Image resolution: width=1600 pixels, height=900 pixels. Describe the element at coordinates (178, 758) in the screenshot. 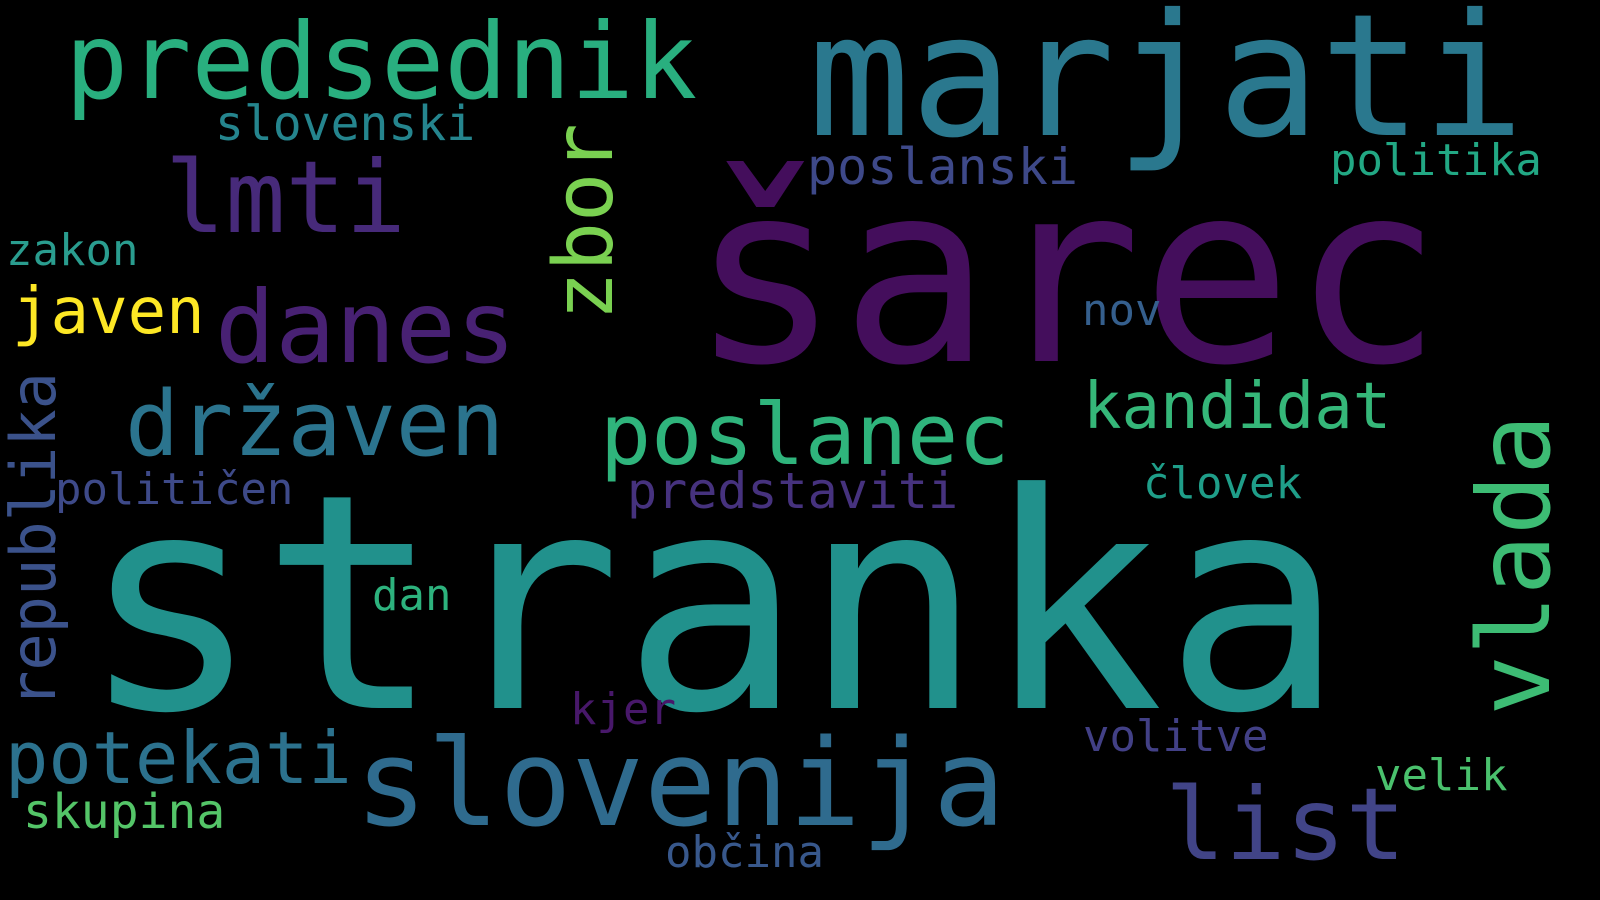

I see `word-potekati: potekati` at that location.